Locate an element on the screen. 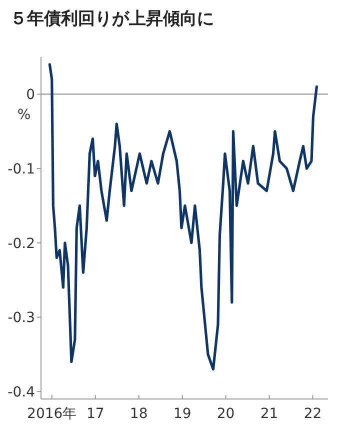 The image size is (340, 431). x-tick-label: 21 is located at coordinates (269, 414).